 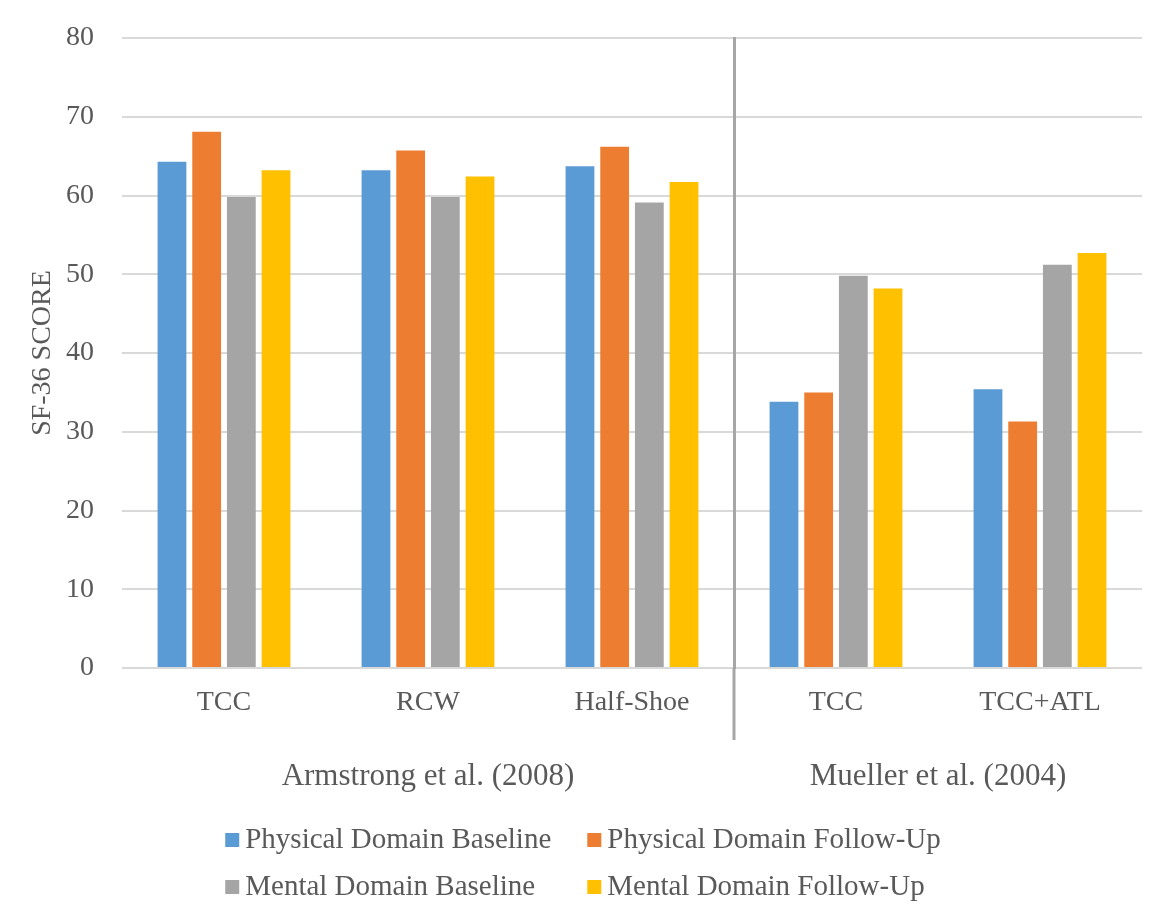 I want to click on legend-label: Physical Domain Follow-Up, so click(x=774, y=837).